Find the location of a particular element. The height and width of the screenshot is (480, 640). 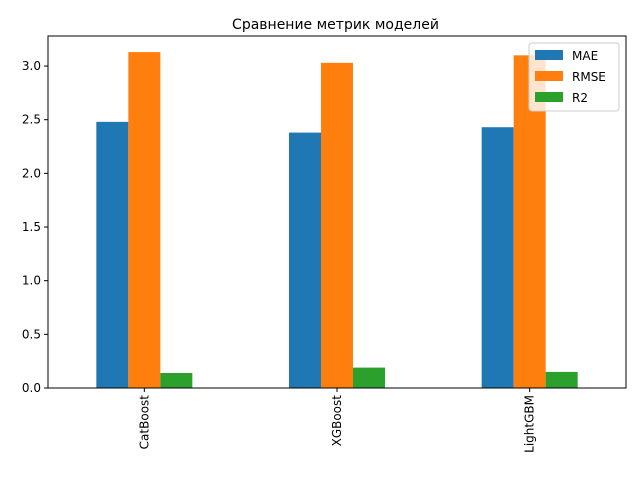

x-tick-label-catboost: CatBoost is located at coordinates (144, 422).